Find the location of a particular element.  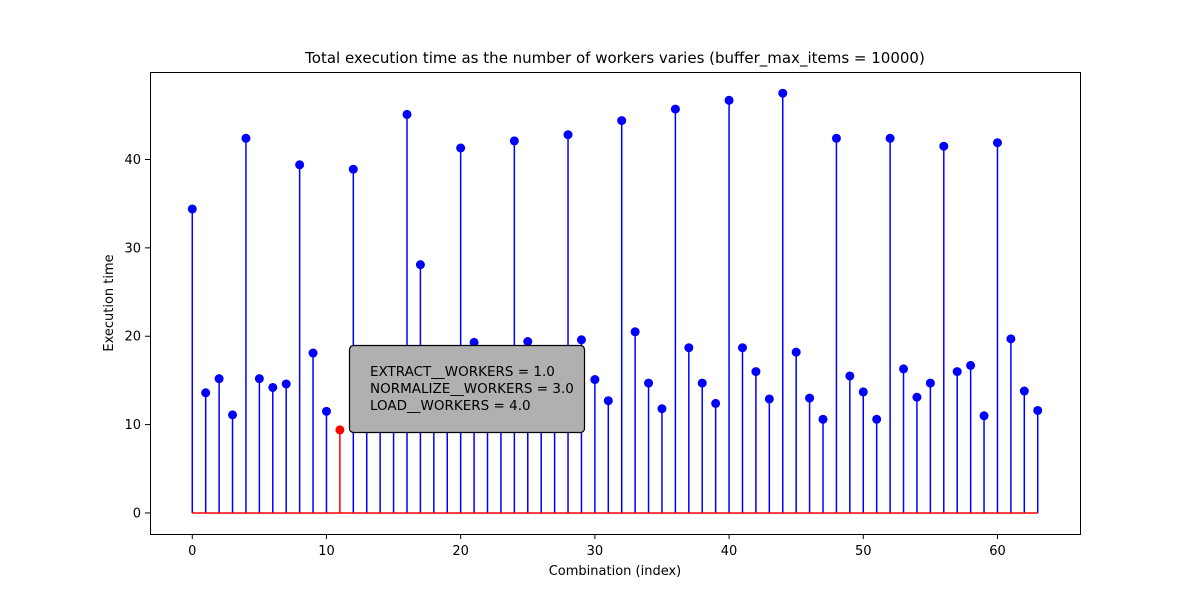

x-tick-label-0: 0 is located at coordinates (192, 551).